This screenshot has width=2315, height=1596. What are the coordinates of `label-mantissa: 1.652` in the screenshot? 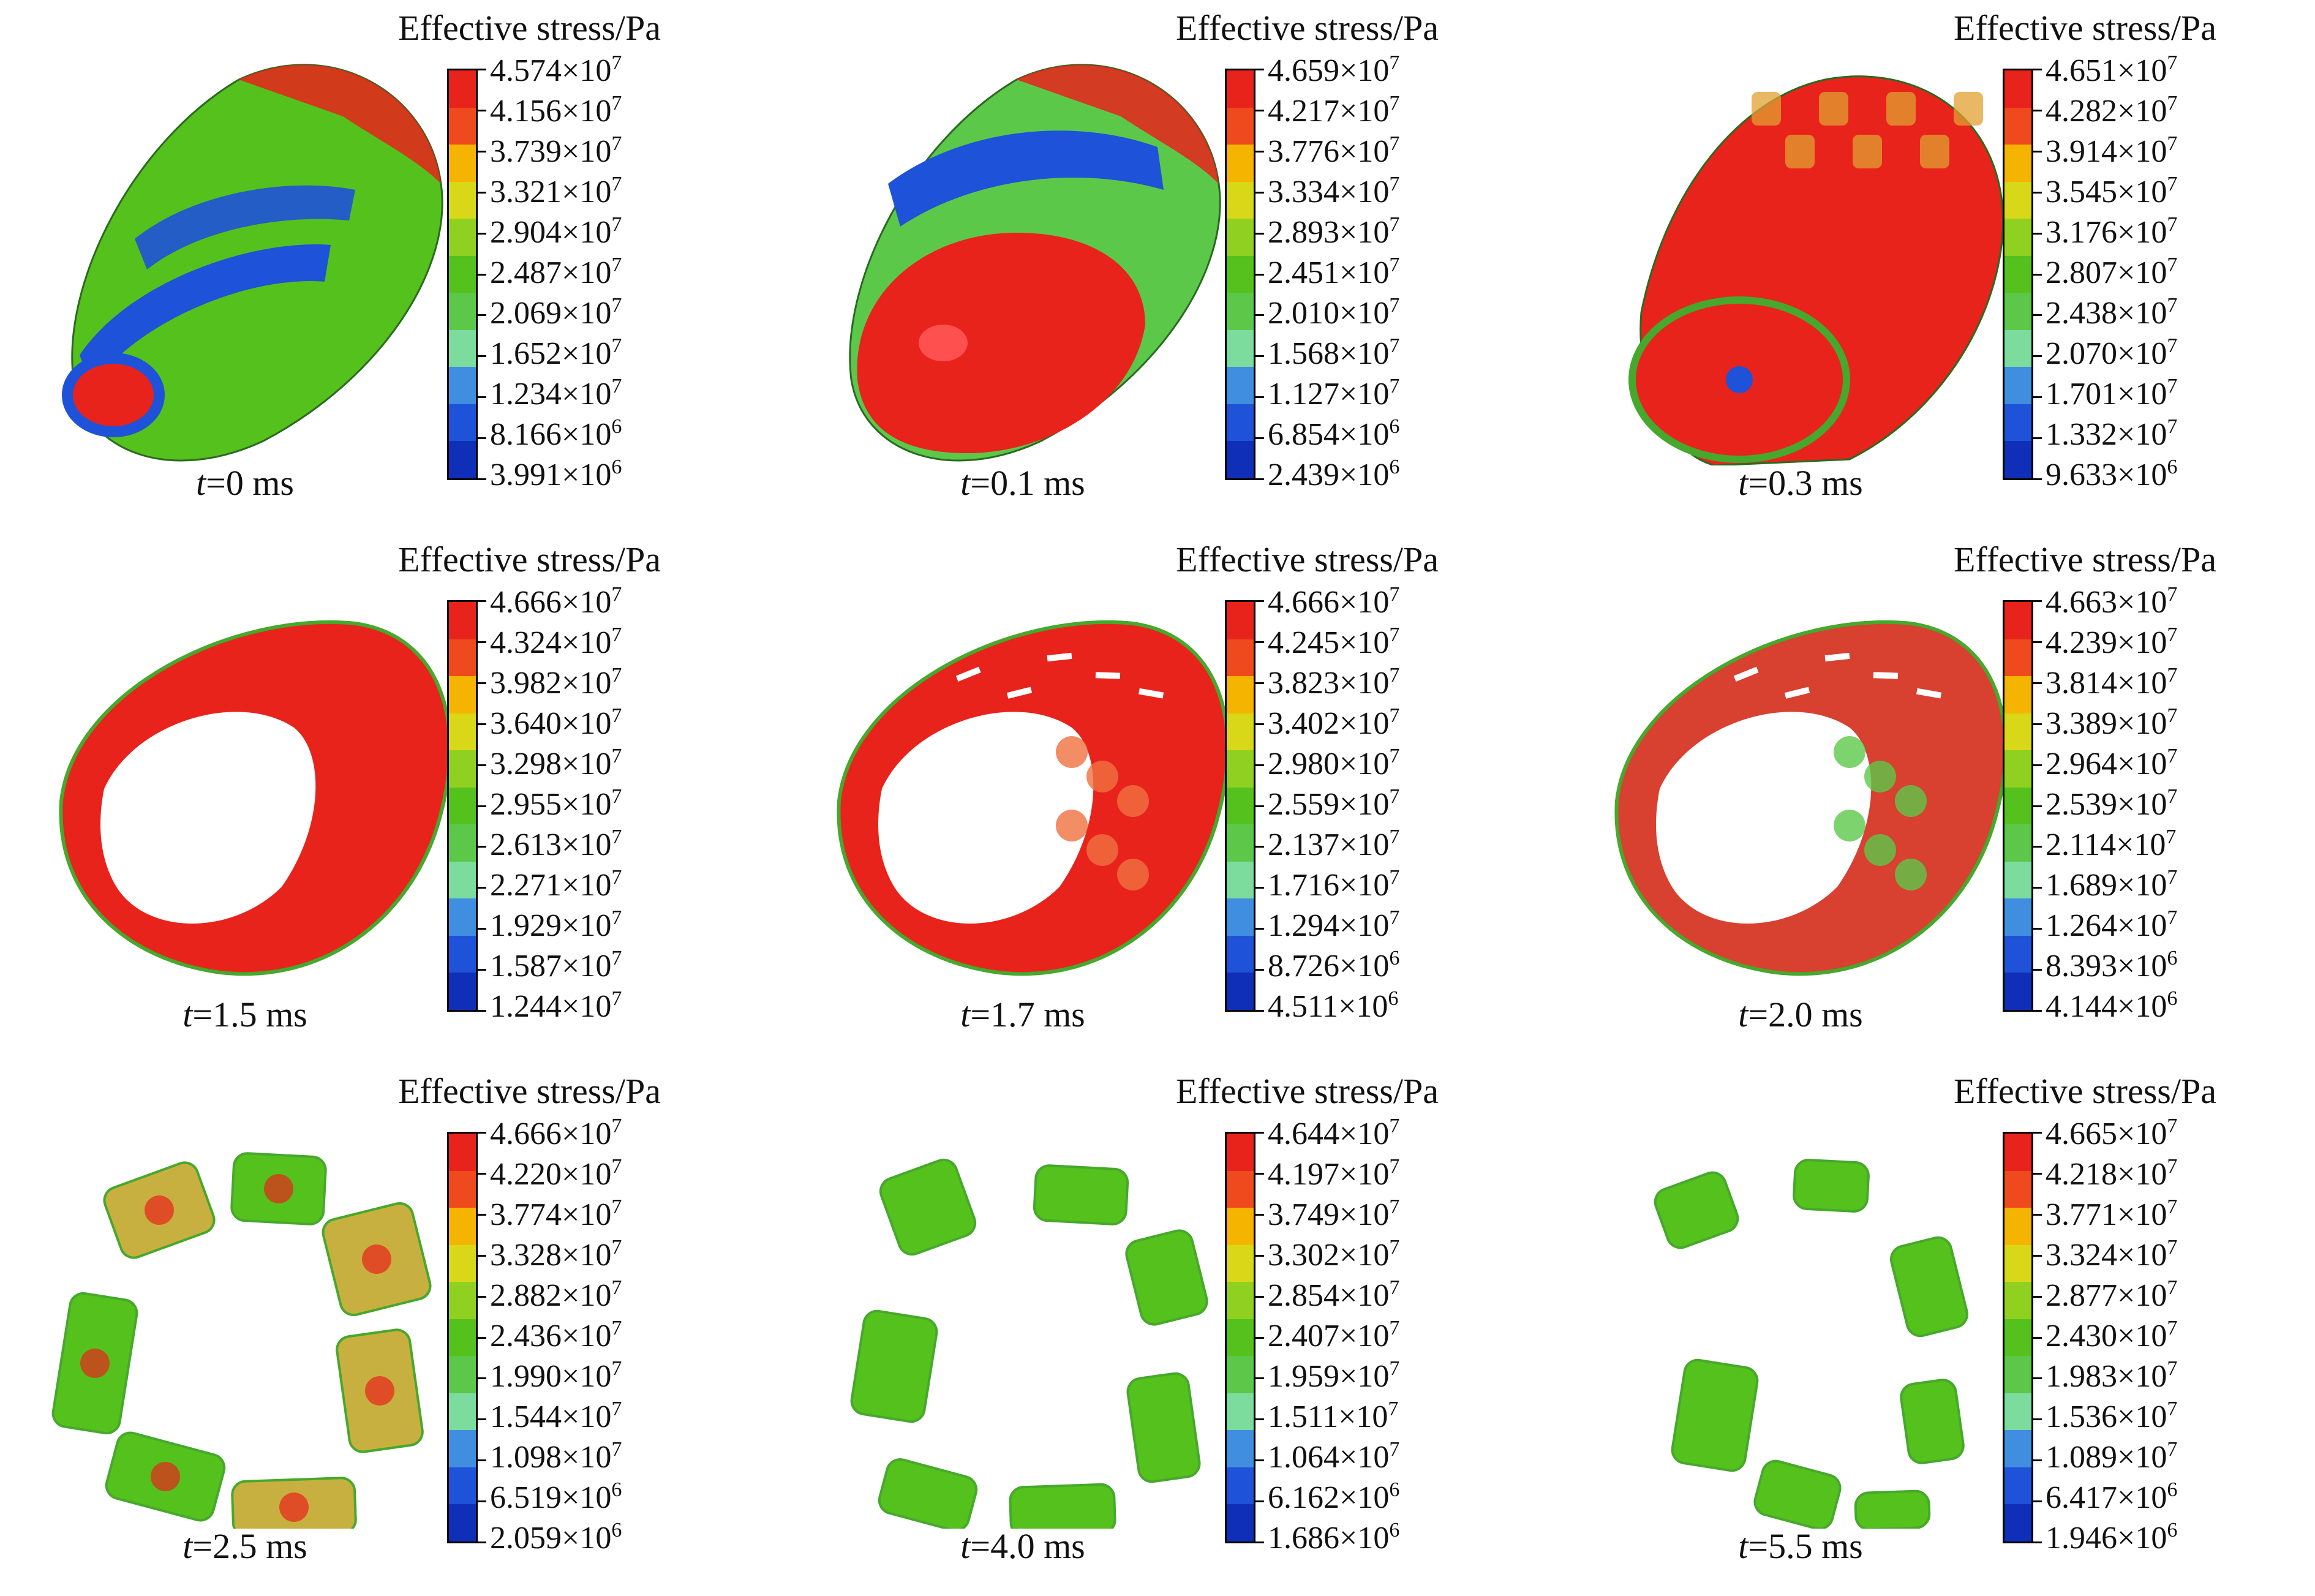 It's located at (526, 353).